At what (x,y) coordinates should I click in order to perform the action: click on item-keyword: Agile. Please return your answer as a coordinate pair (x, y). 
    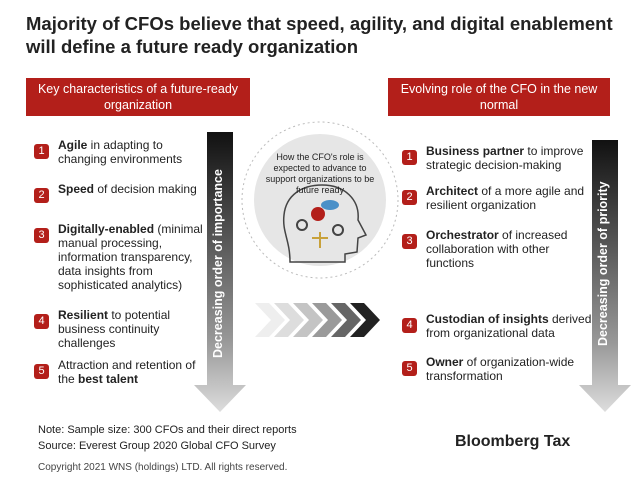
    Looking at the image, I should click on (73, 145).